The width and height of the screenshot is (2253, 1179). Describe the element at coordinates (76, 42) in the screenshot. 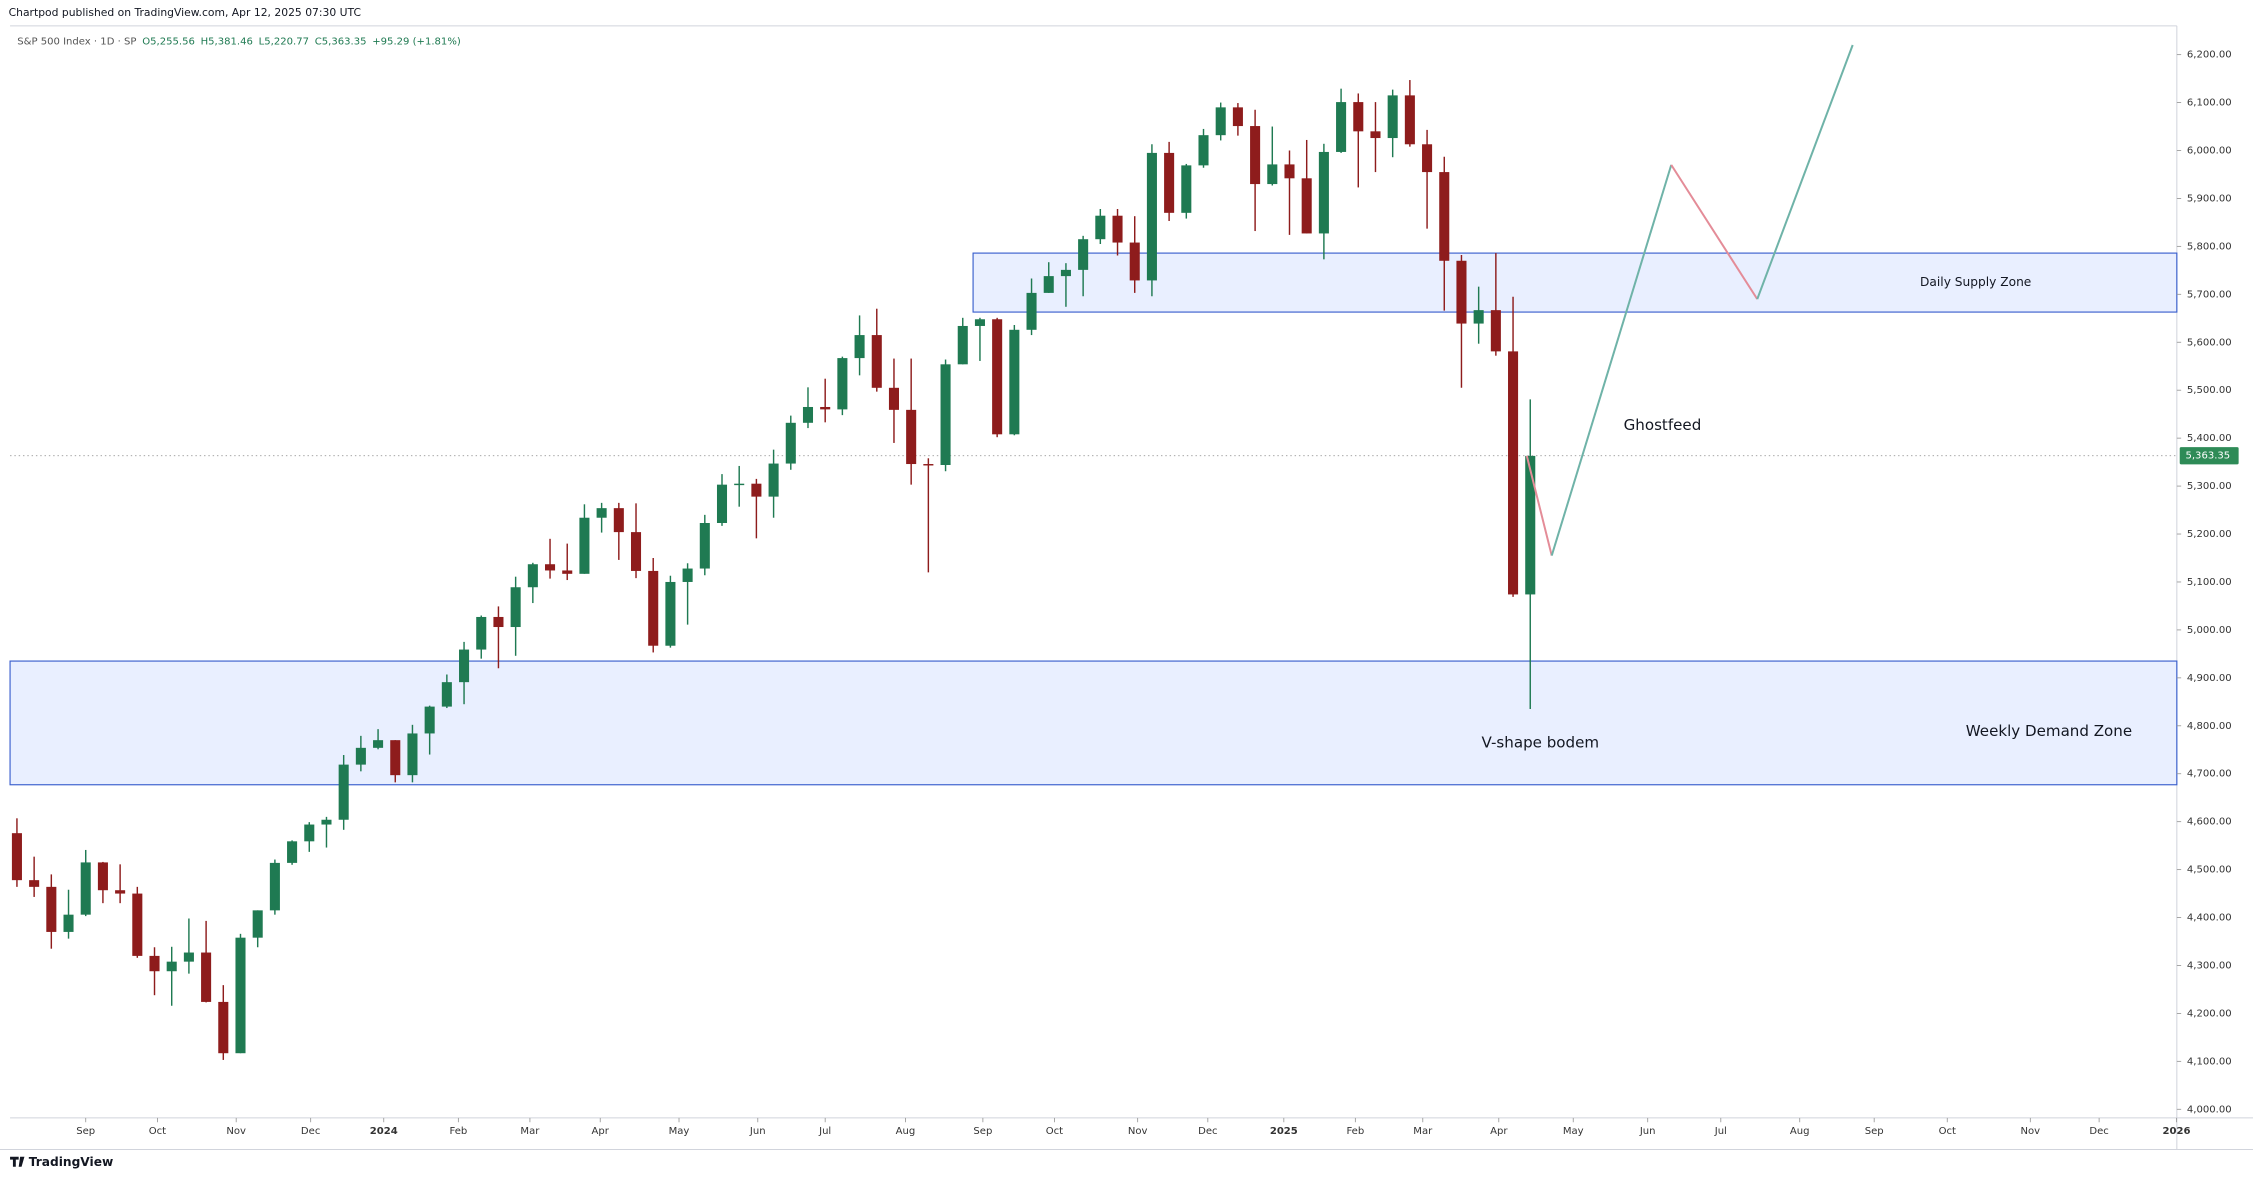

I see `symbol: S&P 500 Index · 1D · SP` at that location.